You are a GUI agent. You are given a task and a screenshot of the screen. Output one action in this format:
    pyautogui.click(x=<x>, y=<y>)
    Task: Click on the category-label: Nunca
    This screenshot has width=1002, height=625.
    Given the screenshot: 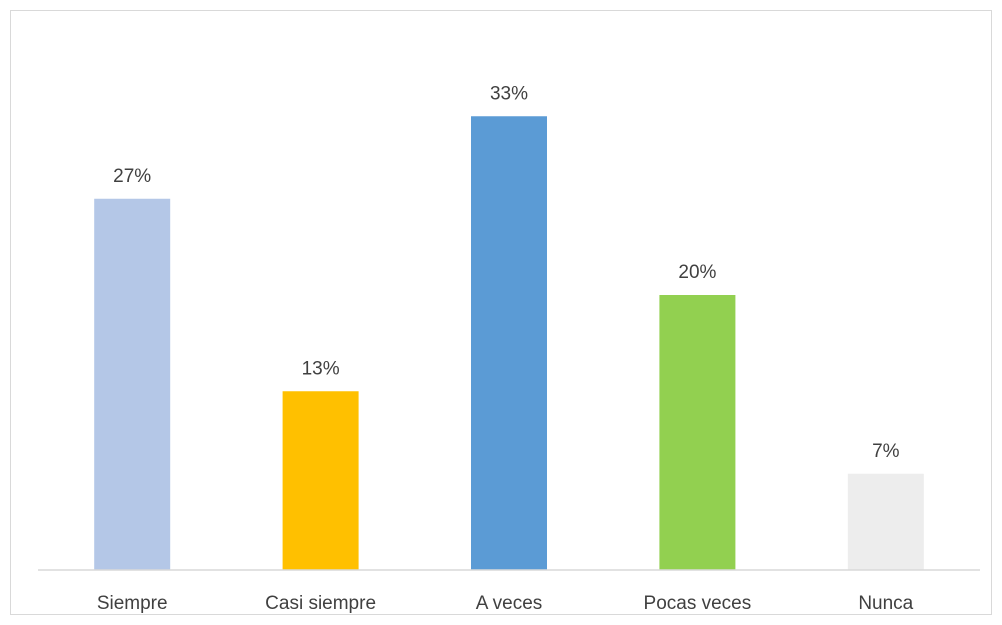 What is the action you would take?
    pyautogui.click(x=885, y=603)
    